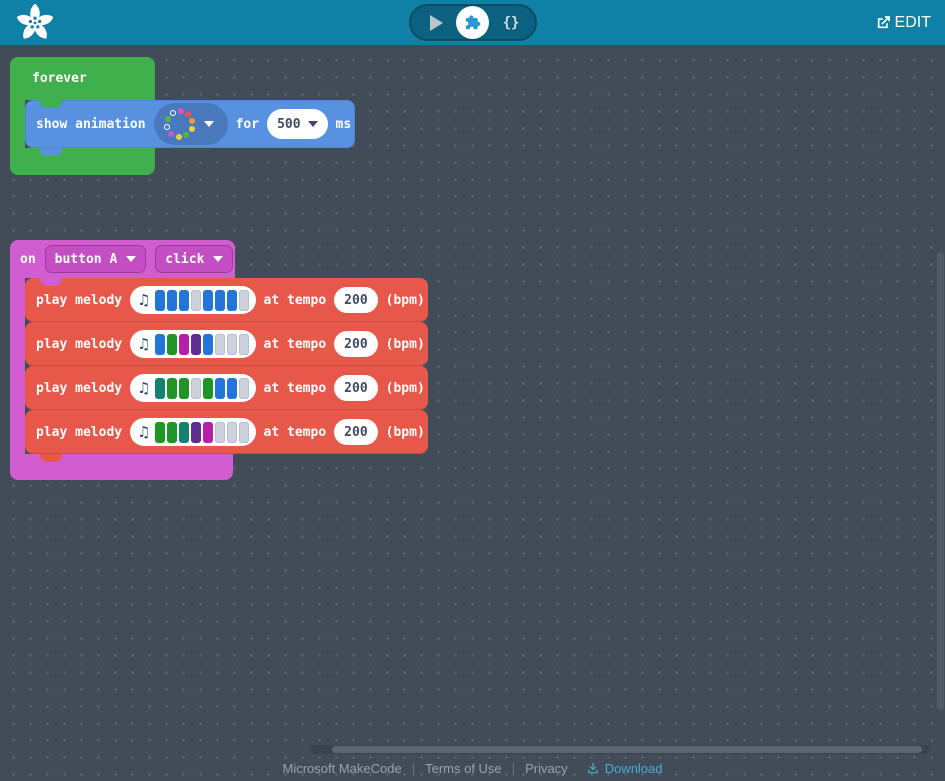  Describe the element at coordinates (17, 366) in the screenshot. I see `on-block-arm` at that location.